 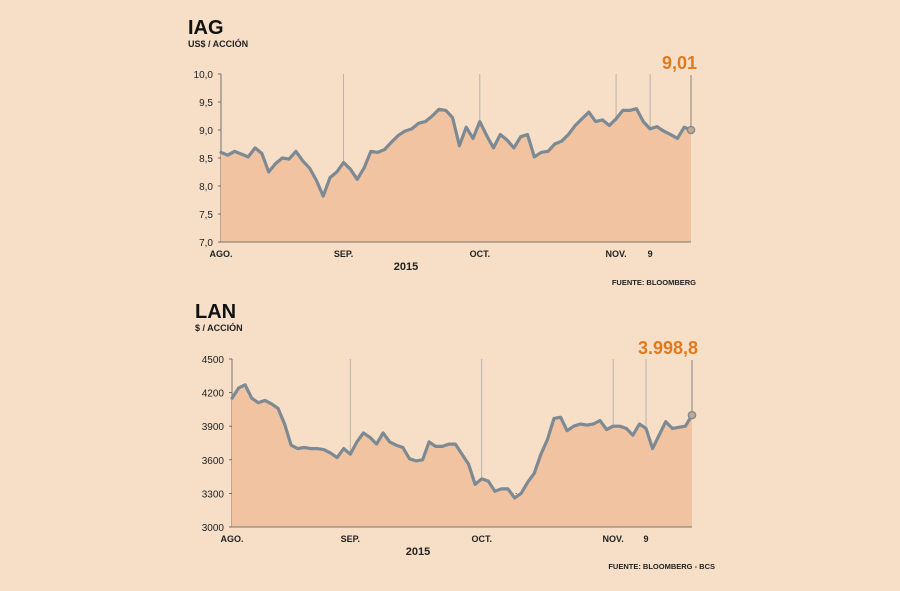 I want to click on lan-unit-label: $ / ACCIÓN, so click(x=219, y=327).